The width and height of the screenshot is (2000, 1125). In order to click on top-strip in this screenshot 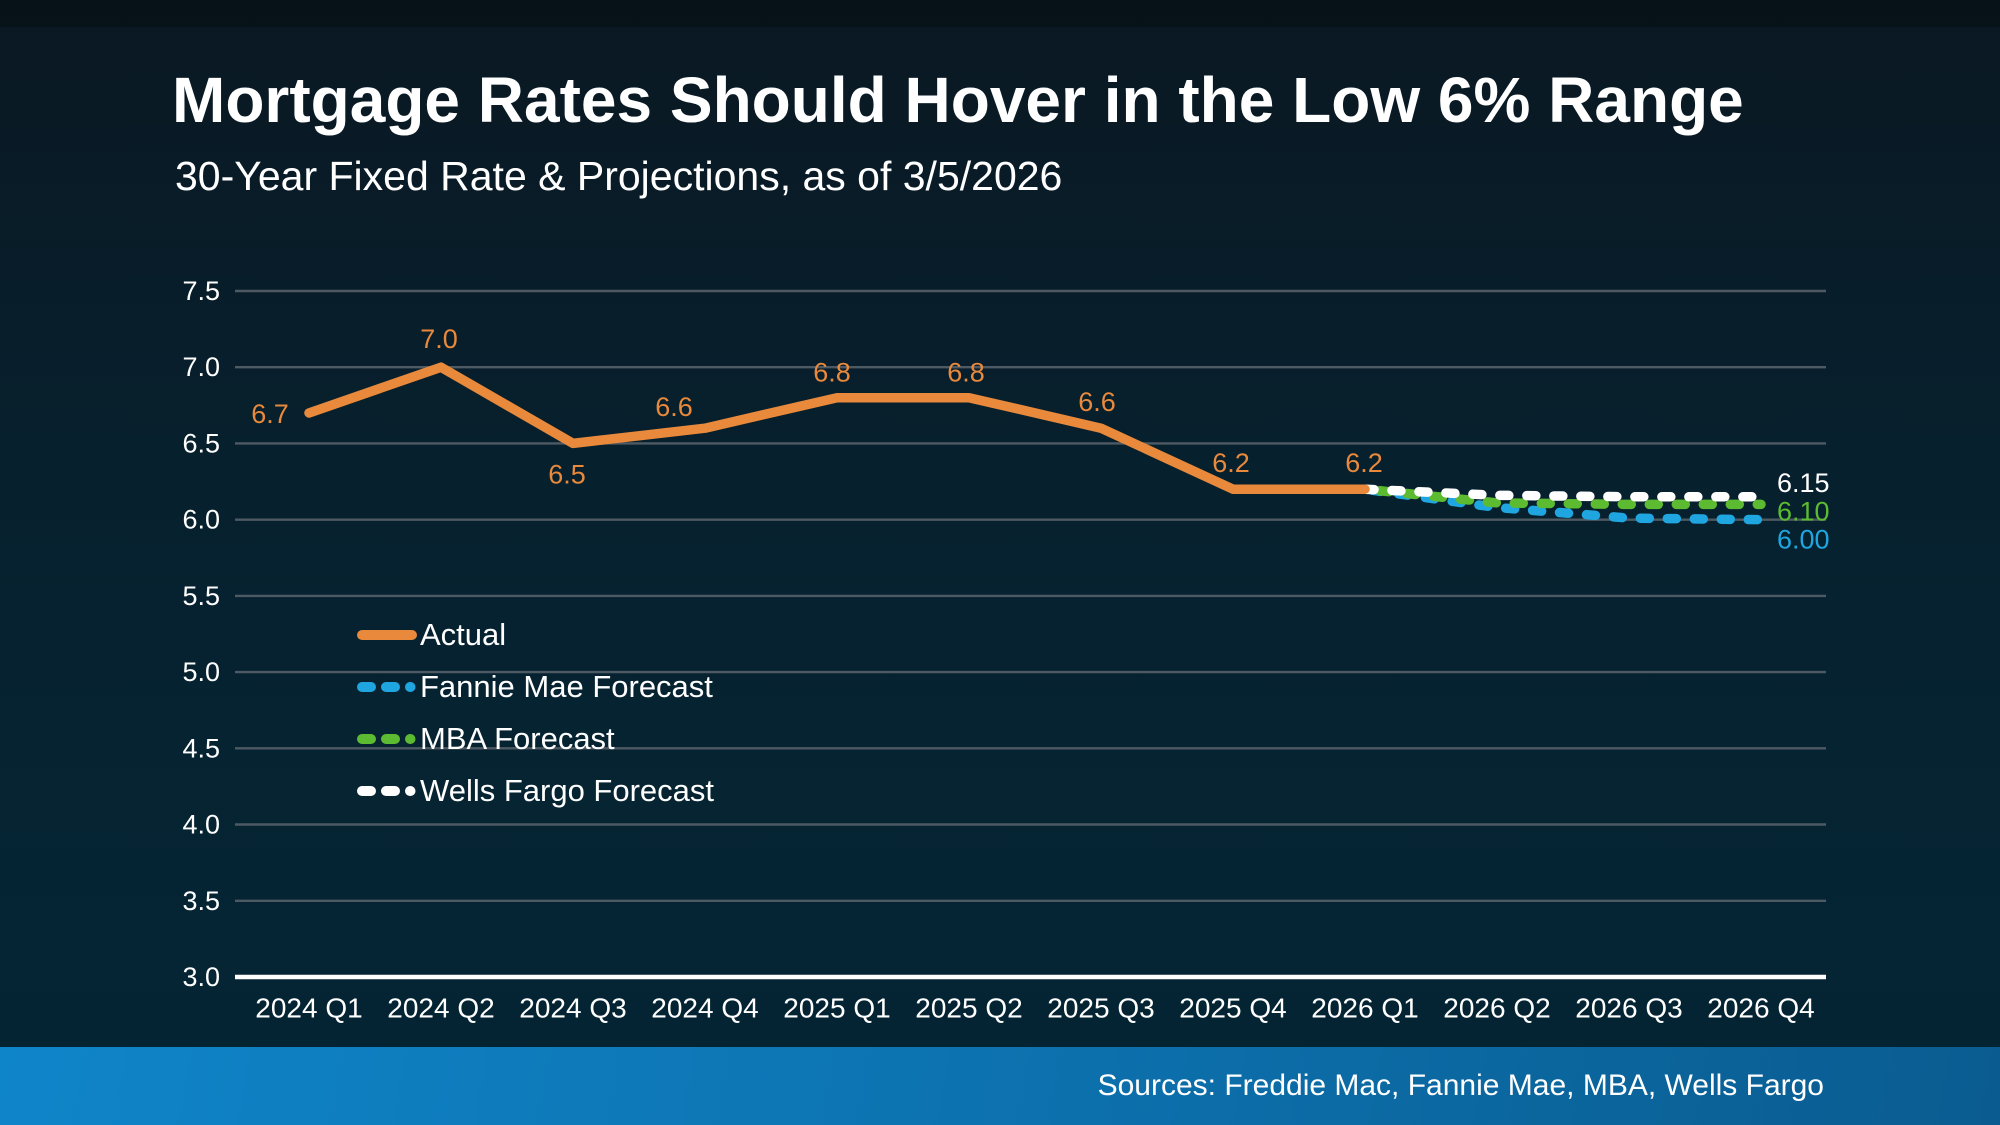, I will do `click(1000, 13)`.